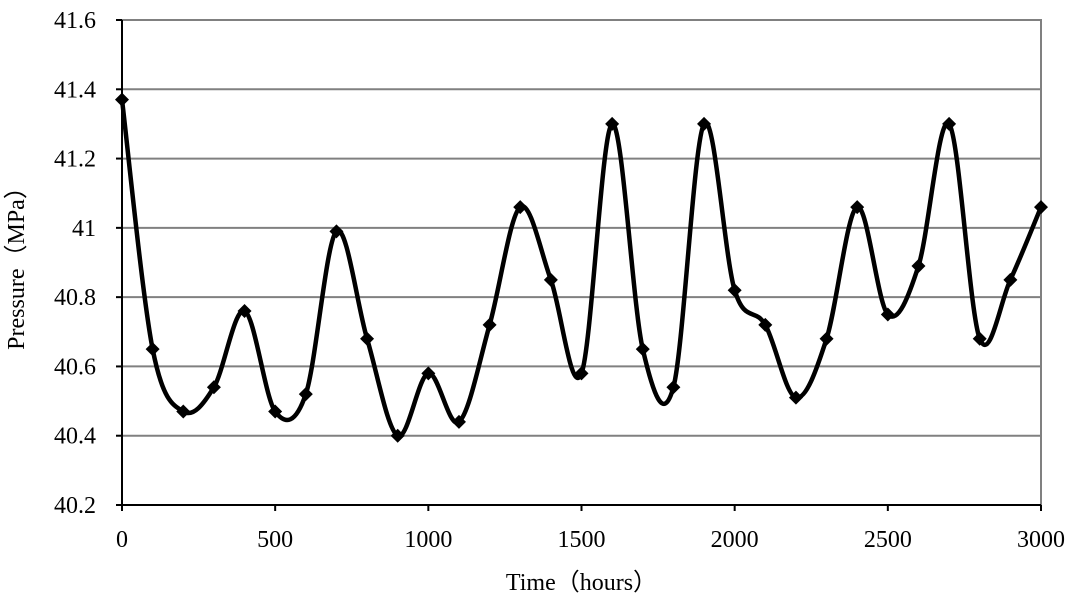  I want to click on y-tick-label-1: 40.4, so click(75, 437).